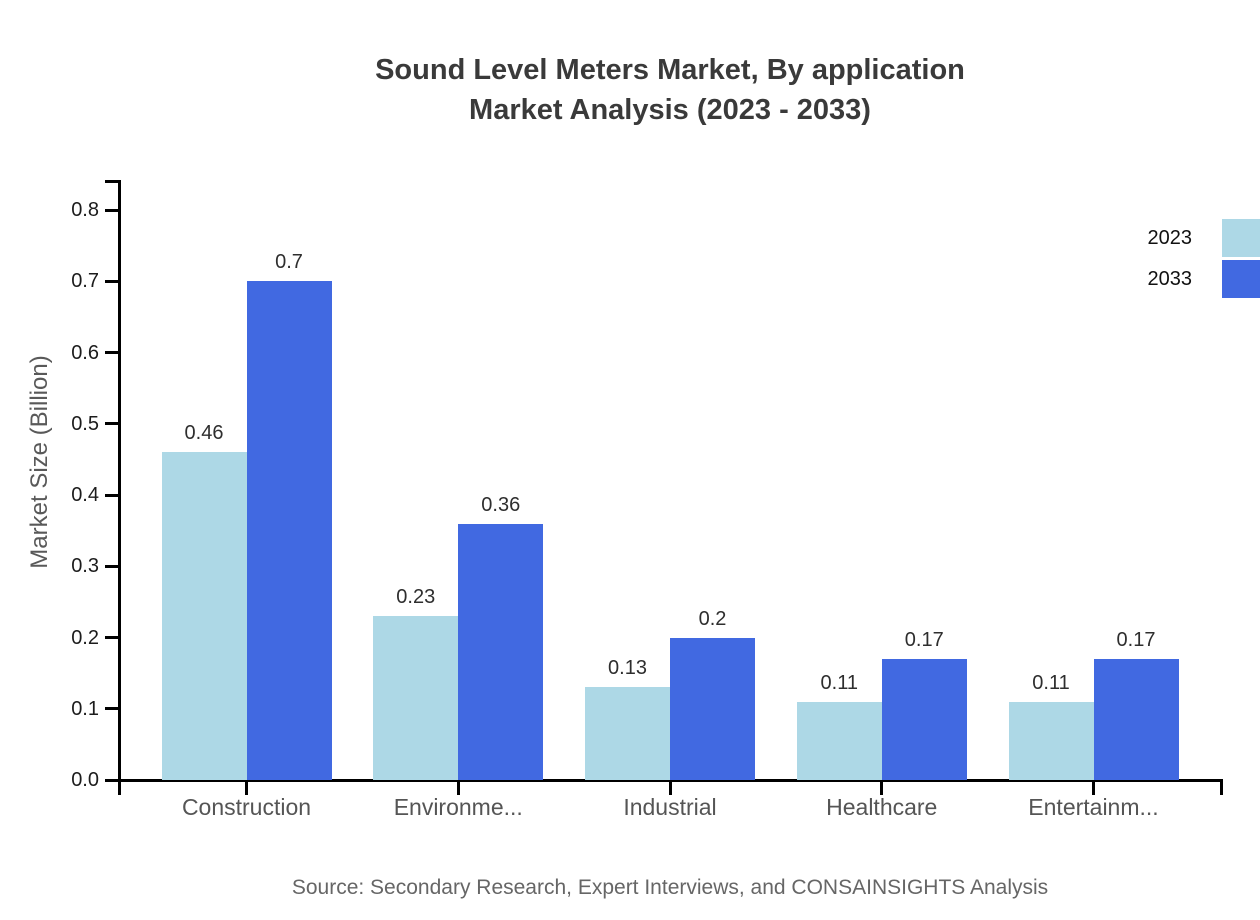 Image resolution: width=1260 pixels, height=920 pixels. Describe the element at coordinates (627, 733) in the screenshot. I see `bar-2023-industrial` at that location.